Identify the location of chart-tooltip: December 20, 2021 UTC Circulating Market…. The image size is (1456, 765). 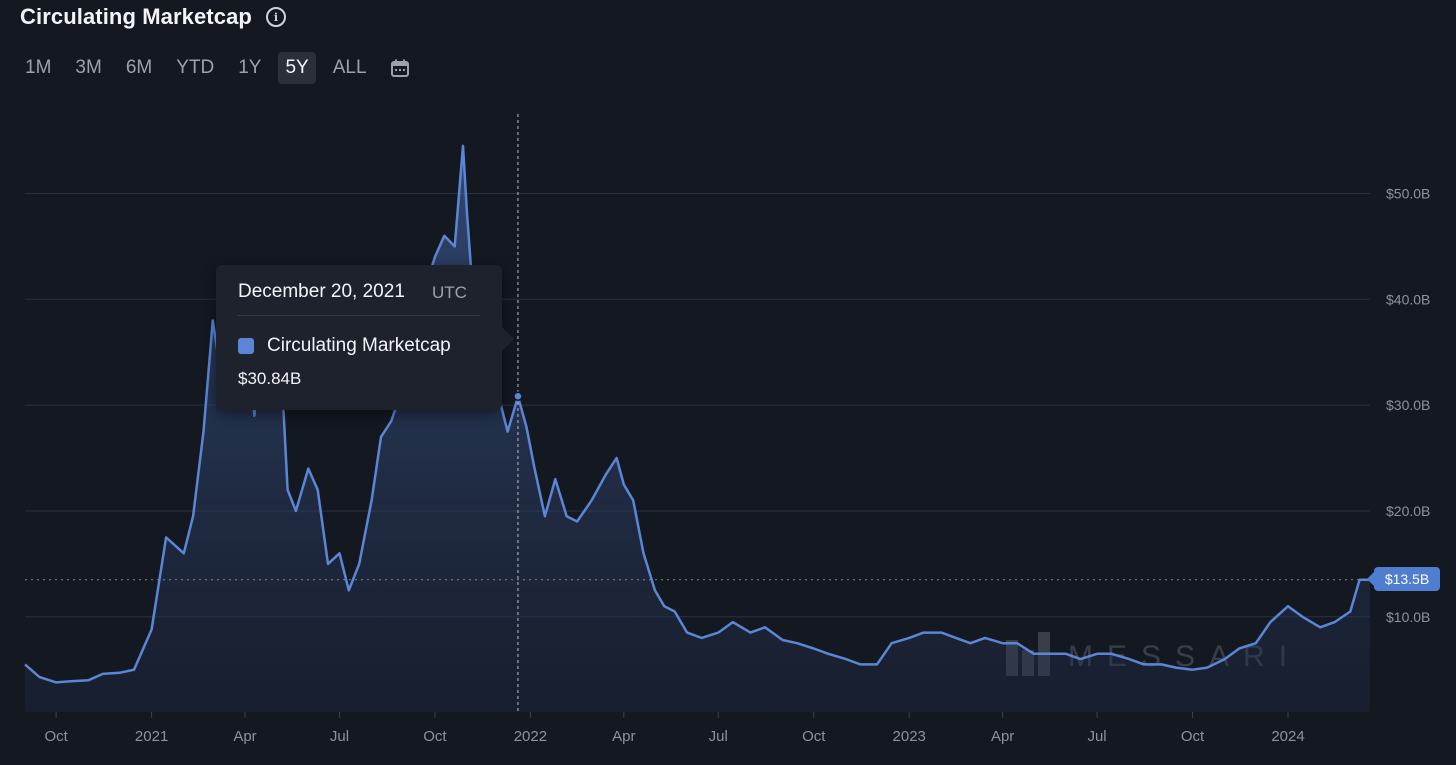
(365, 337).